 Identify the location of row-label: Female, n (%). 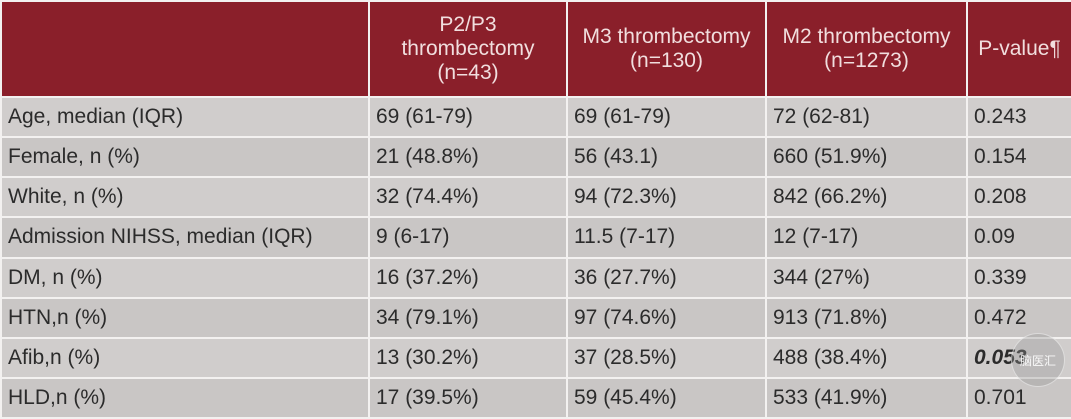
(185, 157).